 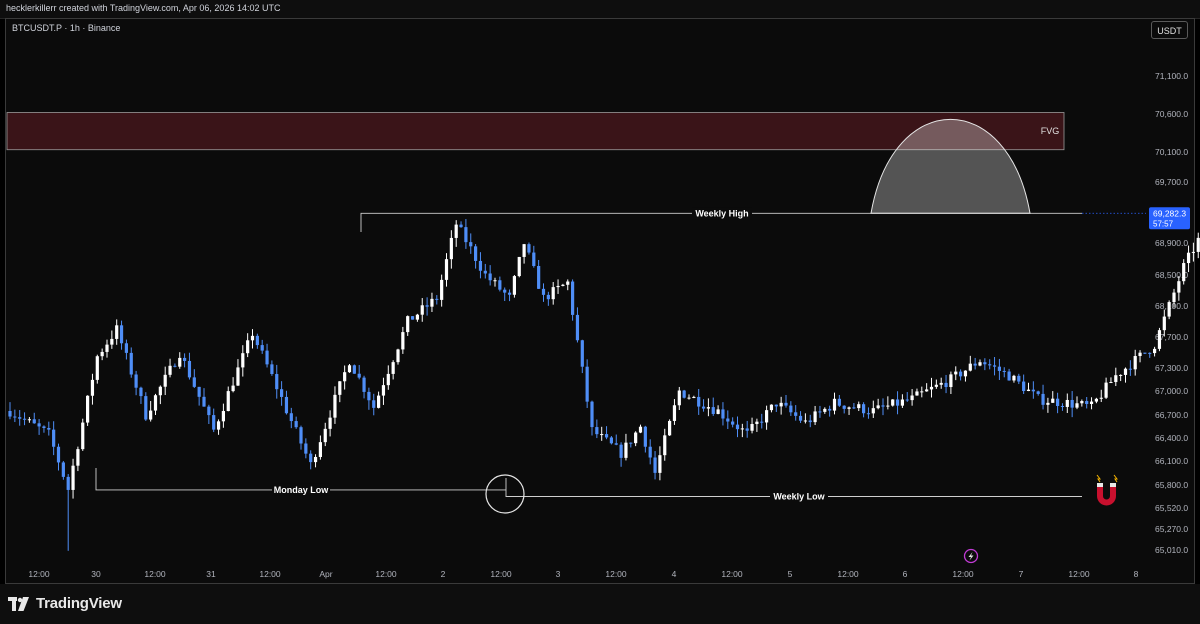 What do you see at coordinates (1171, 76) in the screenshot?
I see `y-tick-label: 71,100.0` at bounding box center [1171, 76].